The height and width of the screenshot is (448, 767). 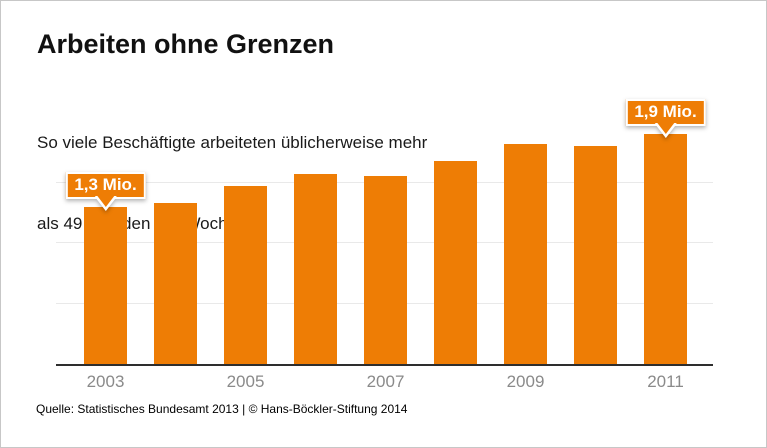 What do you see at coordinates (665, 249) in the screenshot?
I see `bar-2011` at bounding box center [665, 249].